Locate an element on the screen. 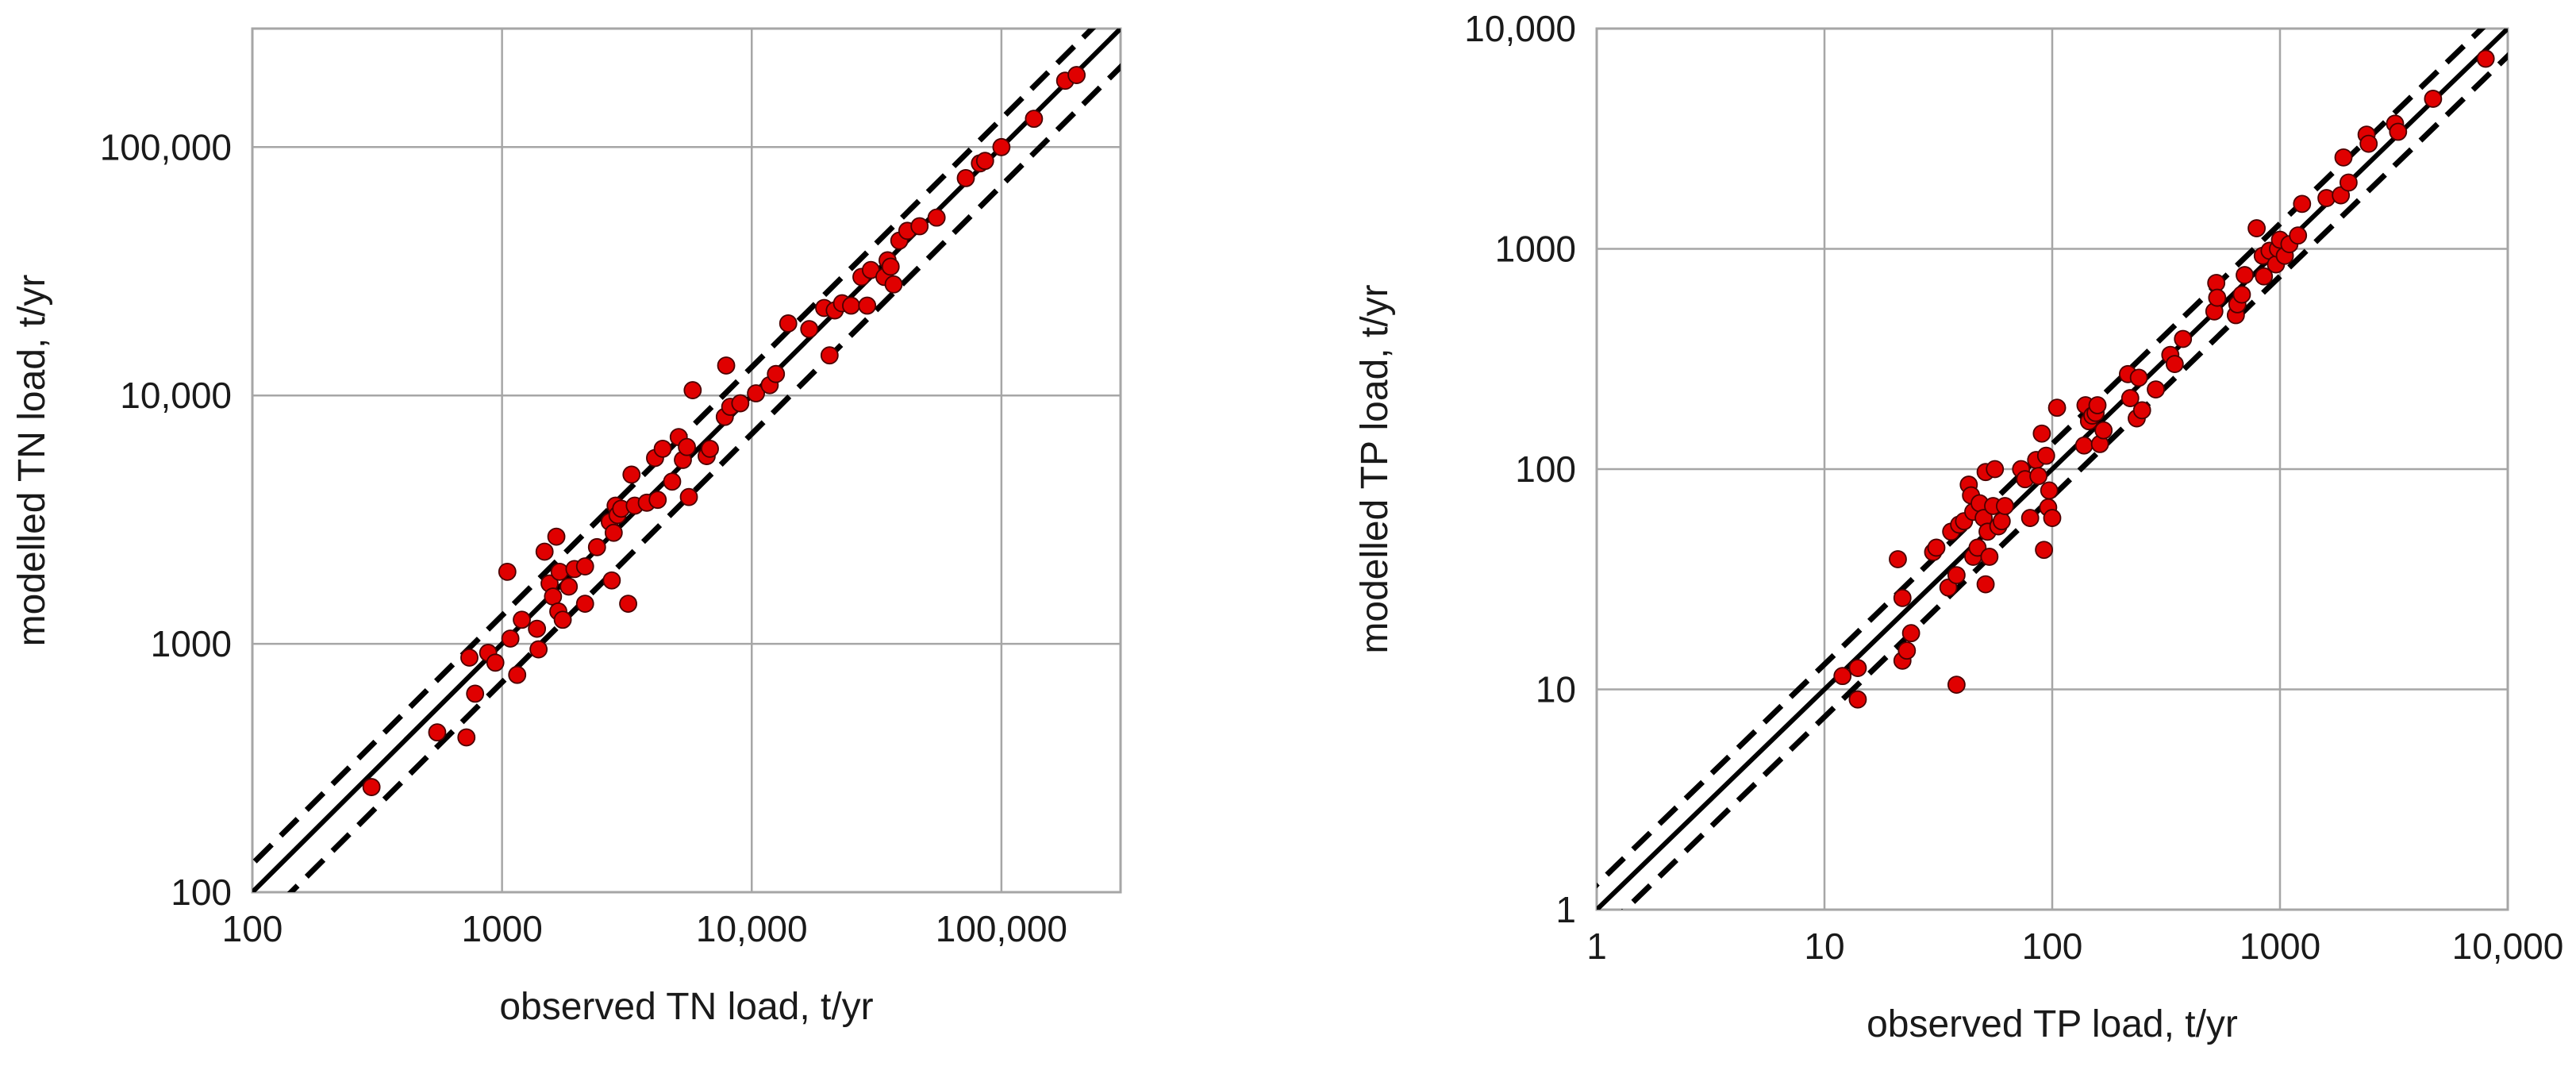 This screenshot has width=2576, height=1070. tn-y-tick-label: 100,000 is located at coordinates (166, 146).